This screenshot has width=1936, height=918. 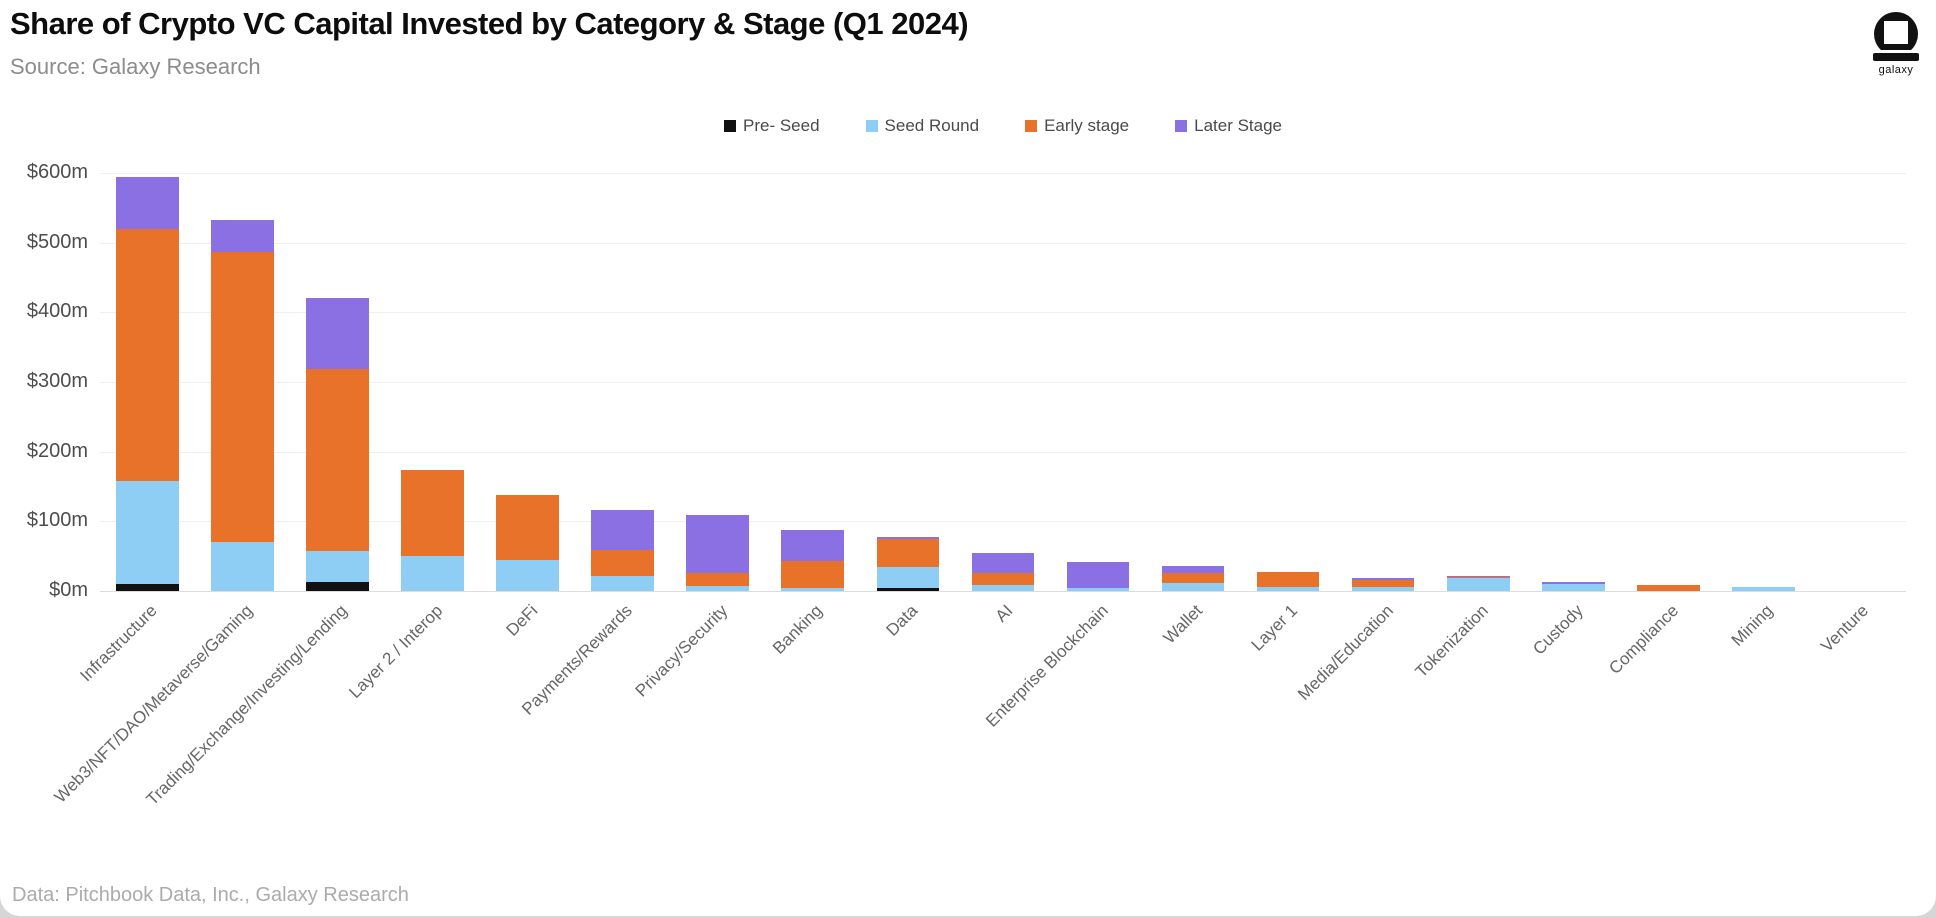 What do you see at coordinates (396, 651) in the screenshot?
I see `x-axis-label: Layer 2 / Interop` at bounding box center [396, 651].